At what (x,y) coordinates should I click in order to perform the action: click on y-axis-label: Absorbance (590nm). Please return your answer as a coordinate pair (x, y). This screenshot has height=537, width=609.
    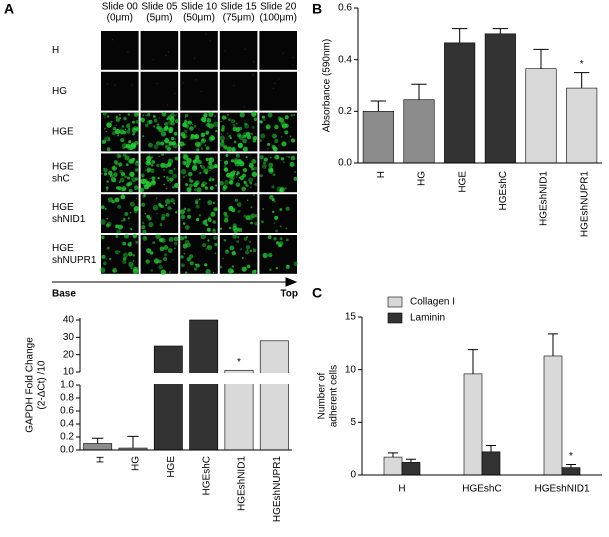
    Looking at the image, I should click on (327, 85).